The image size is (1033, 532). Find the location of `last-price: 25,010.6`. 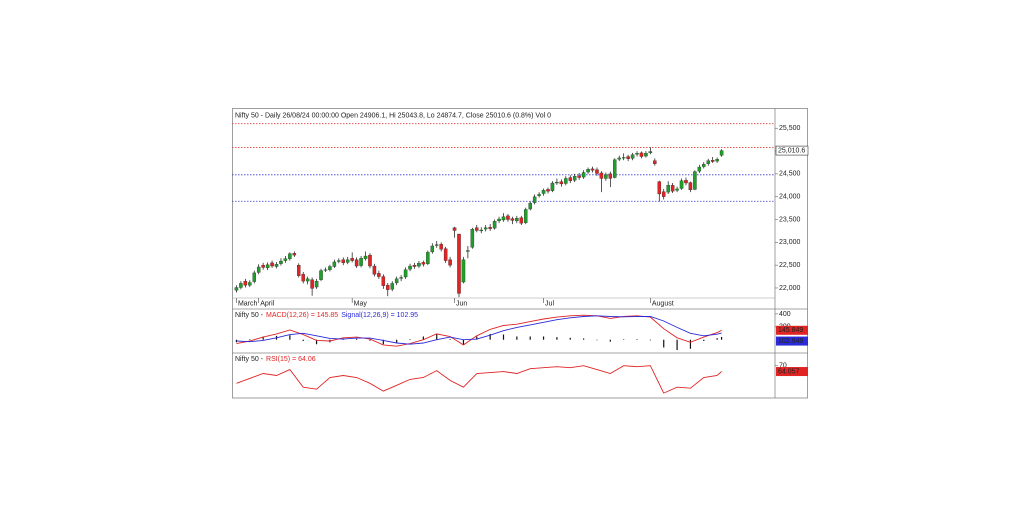

last-price: 25,010.6 is located at coordinates (792, 150).